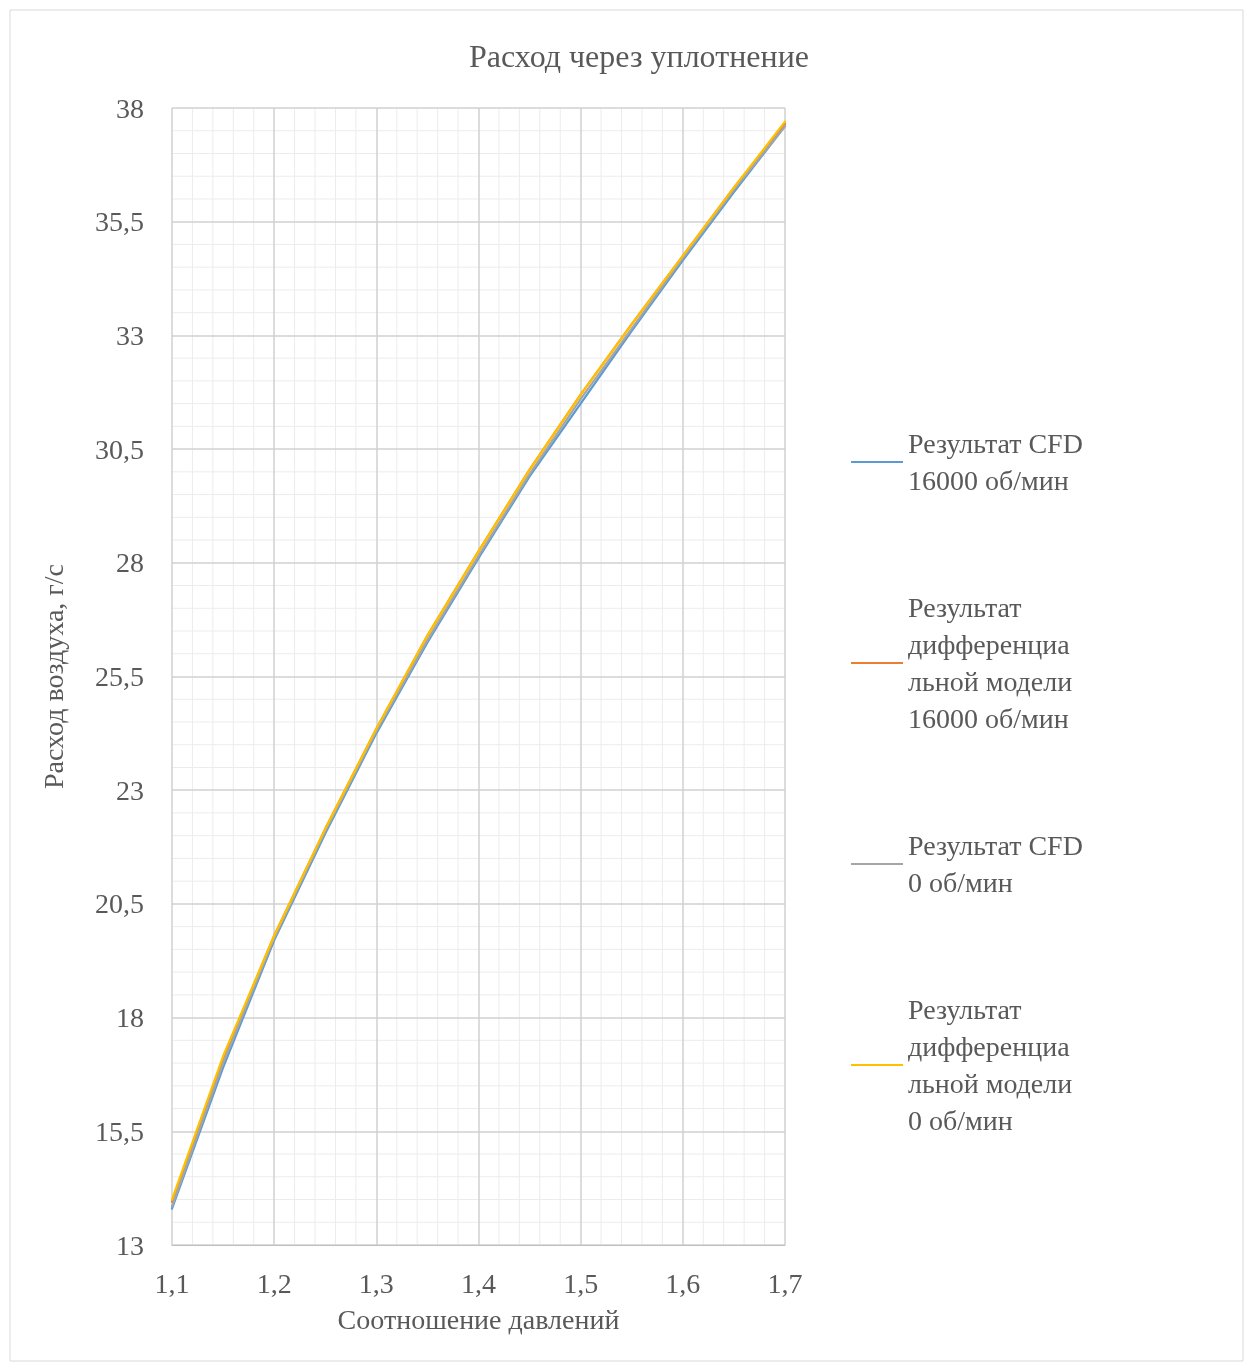  Describe the element at coordinates (130, 790) in the screenshot. I see `y-tick-label: 23` at that location.